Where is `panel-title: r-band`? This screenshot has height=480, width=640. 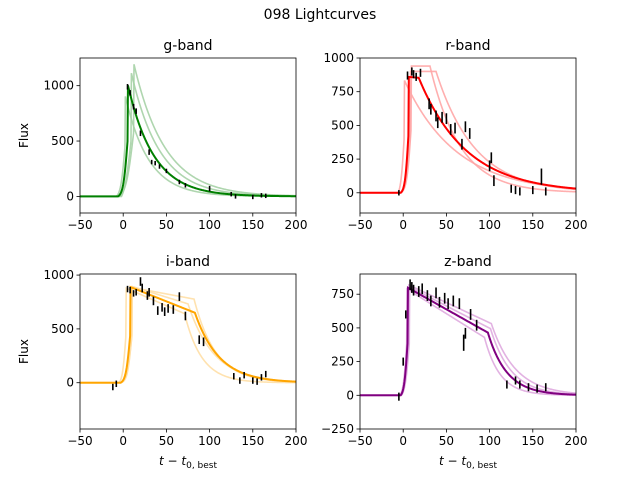 panel-title: r-band is located at coordinates (467, 46).